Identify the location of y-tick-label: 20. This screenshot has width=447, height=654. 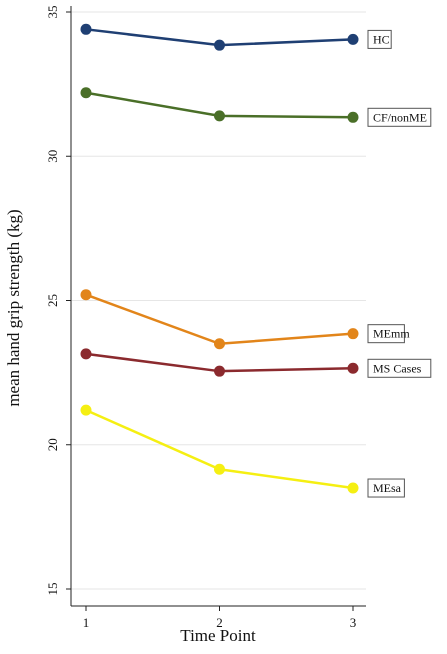
(52, 444).